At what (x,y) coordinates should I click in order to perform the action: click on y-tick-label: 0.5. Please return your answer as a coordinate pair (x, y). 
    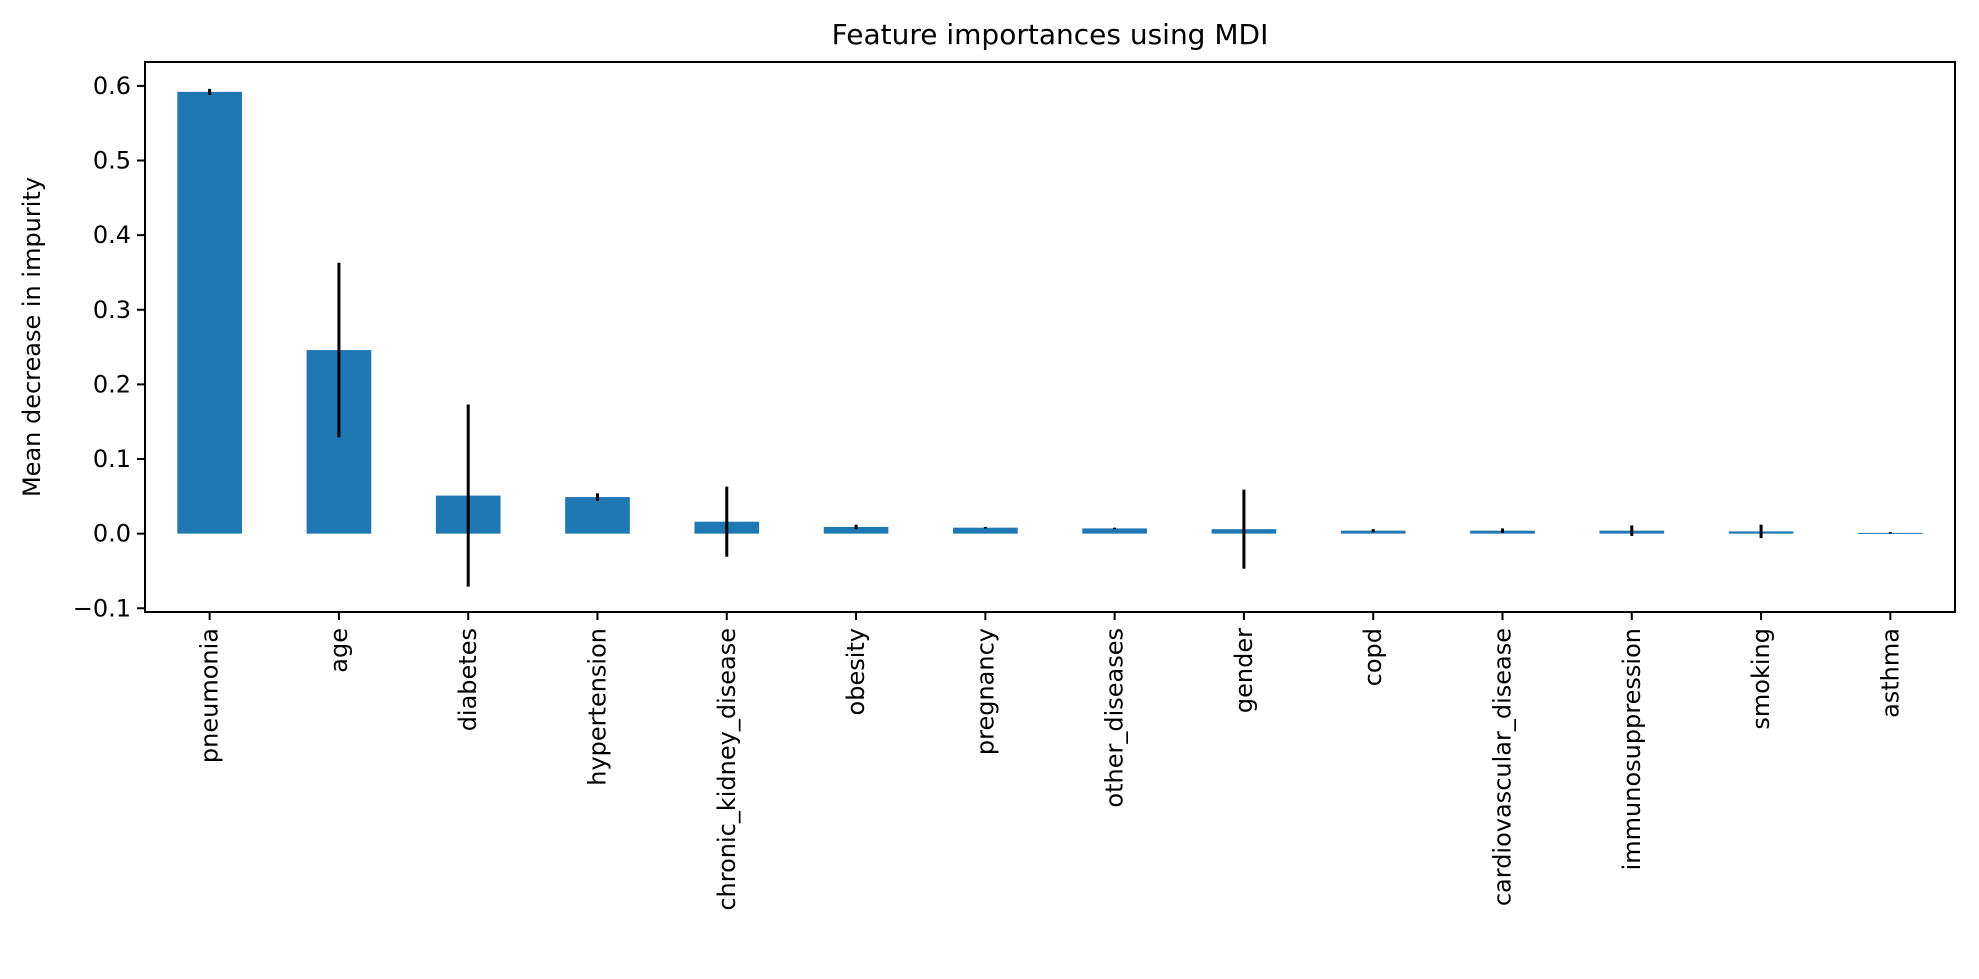
    Looking at the image, I should click on (112, 161).